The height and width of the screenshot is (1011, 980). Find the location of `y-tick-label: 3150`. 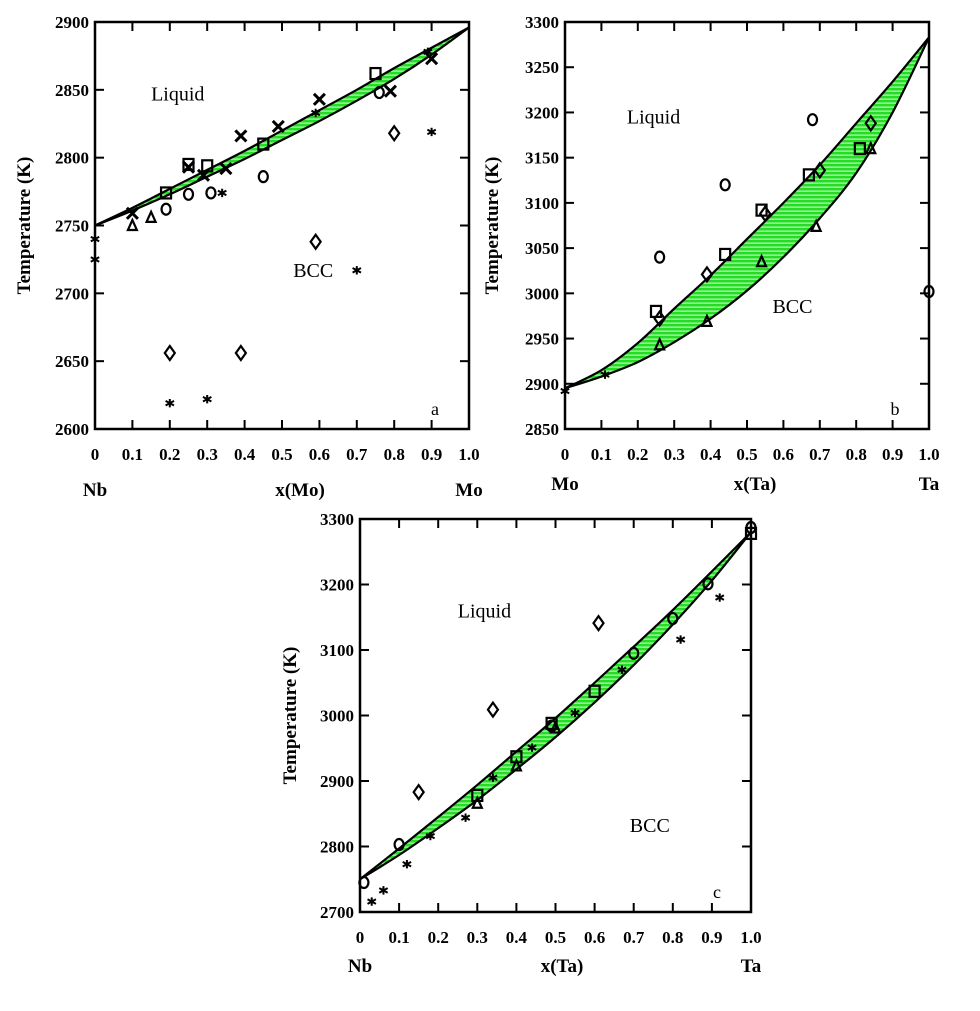

y-tick-label: 3150 is located at coordinates (542, 158).